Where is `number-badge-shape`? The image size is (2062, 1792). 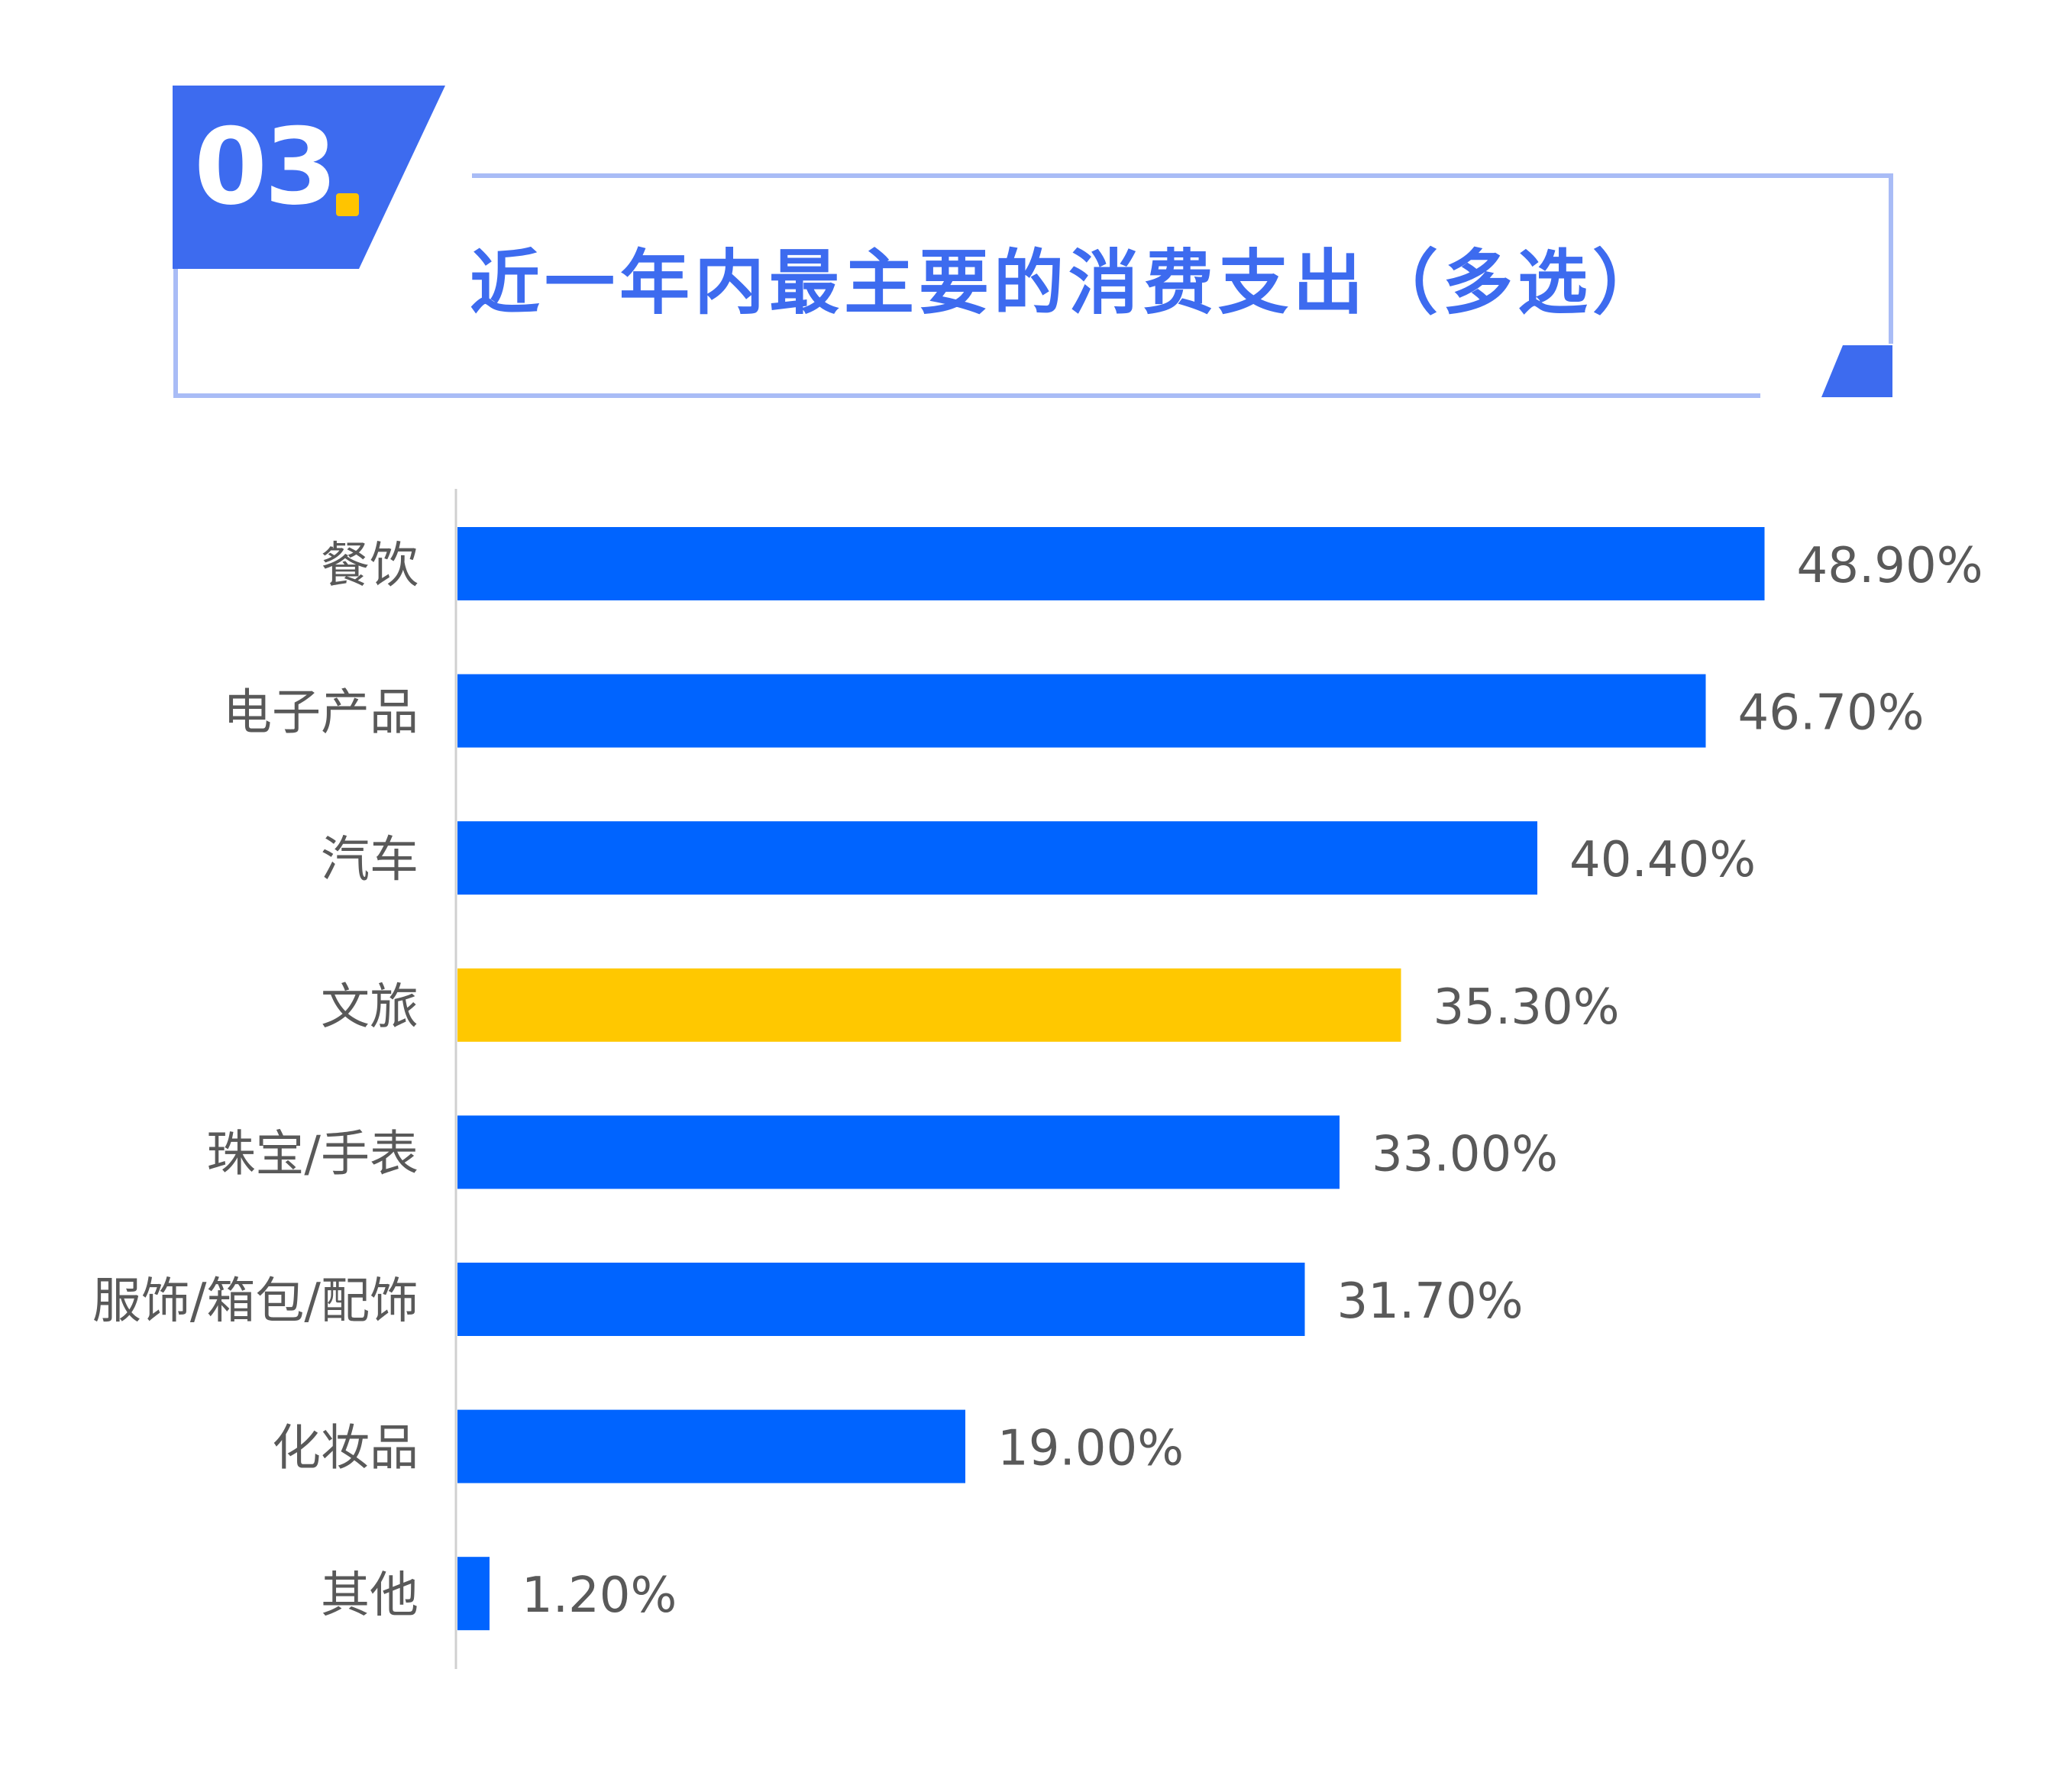
number-badge-shape is located at coordinates (309, 177).